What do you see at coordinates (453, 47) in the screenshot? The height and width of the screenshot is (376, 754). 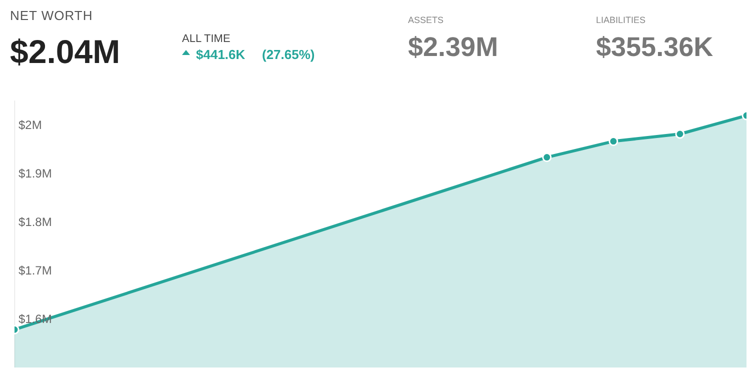 I see `text: $2.39M` at bounding box center [453, 47].